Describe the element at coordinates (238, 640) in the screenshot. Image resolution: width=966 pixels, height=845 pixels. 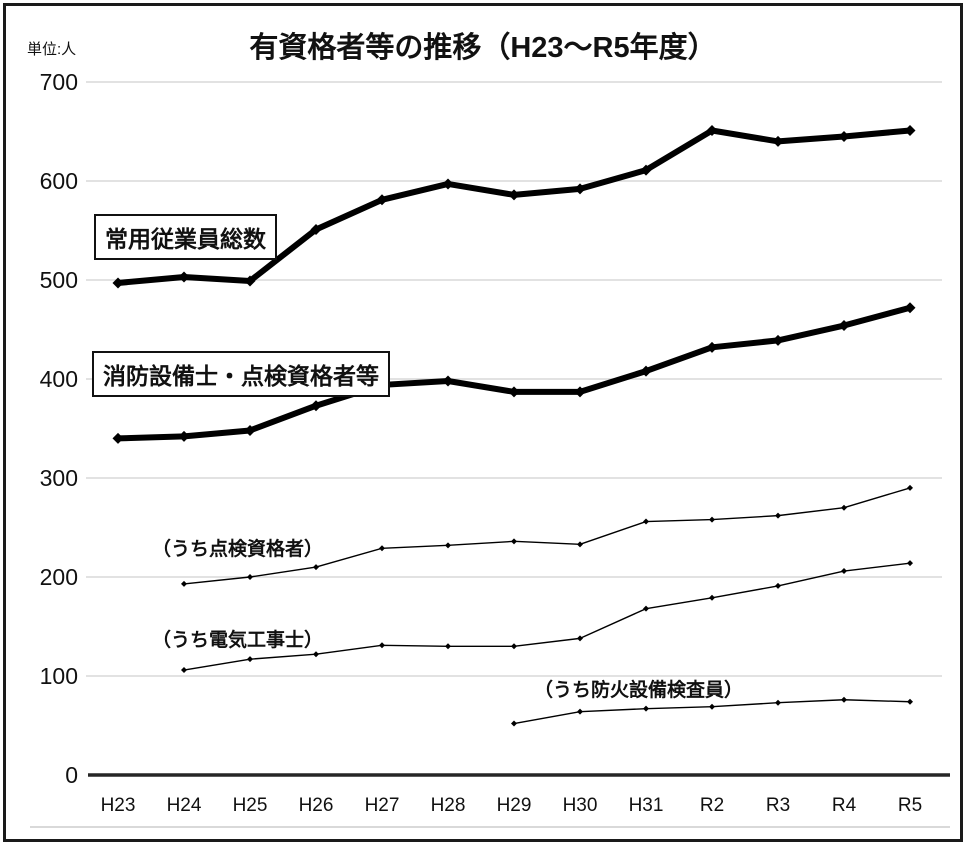
I see `series-label-electrician: （うち電気工事士）` at that location.